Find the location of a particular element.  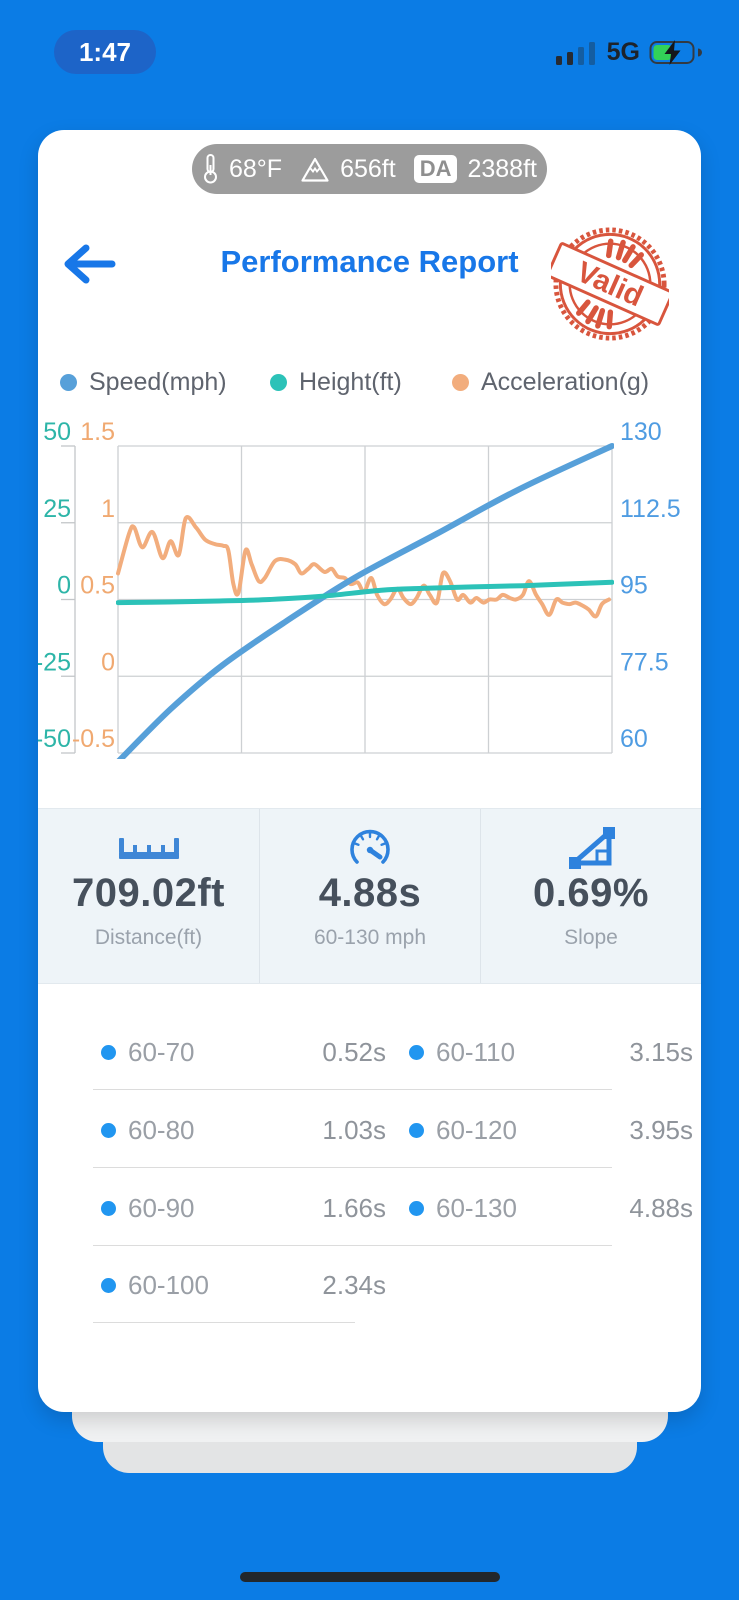

split-label: 60-80 is located at coordinates (161, 1129).